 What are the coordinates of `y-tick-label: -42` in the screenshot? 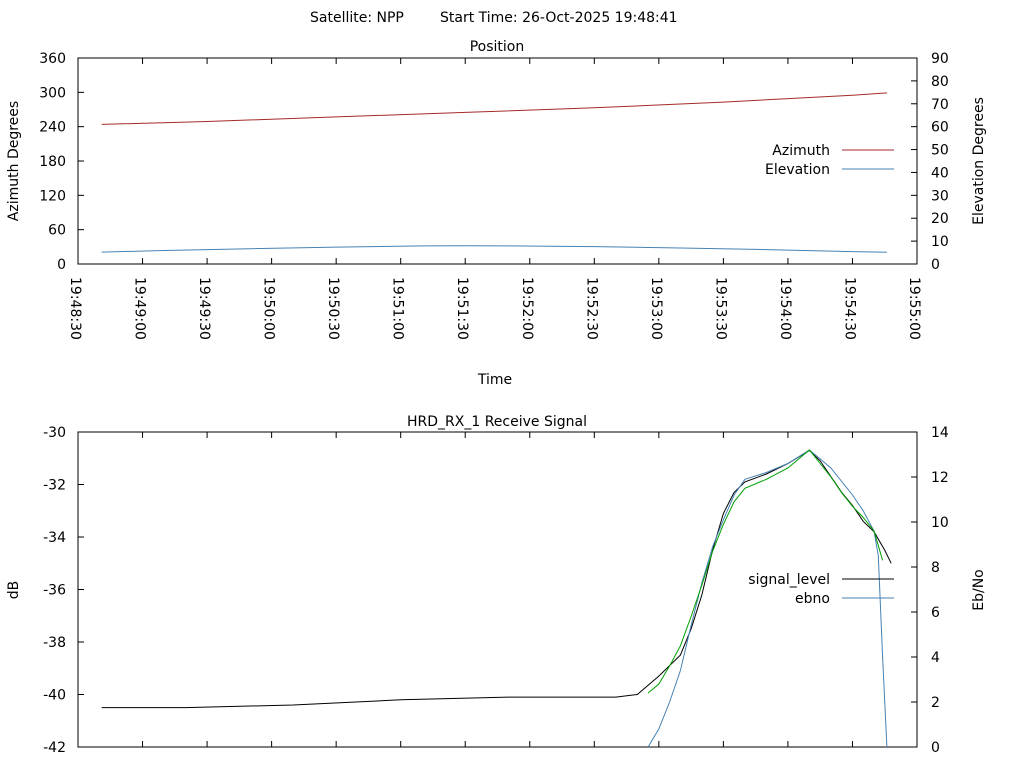 It's located at (54, 748).